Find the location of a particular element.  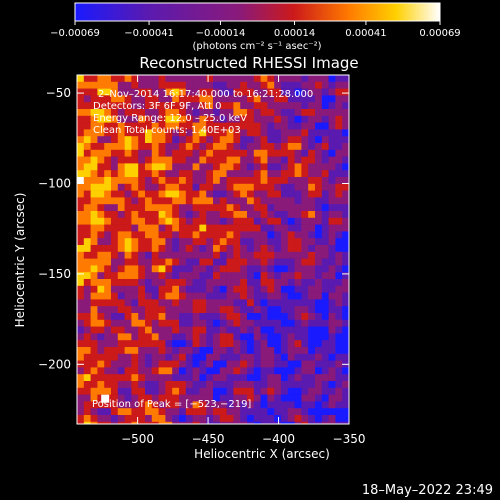

colorbar-tick-label: −0.00069 is located at coordinates (75, 33).